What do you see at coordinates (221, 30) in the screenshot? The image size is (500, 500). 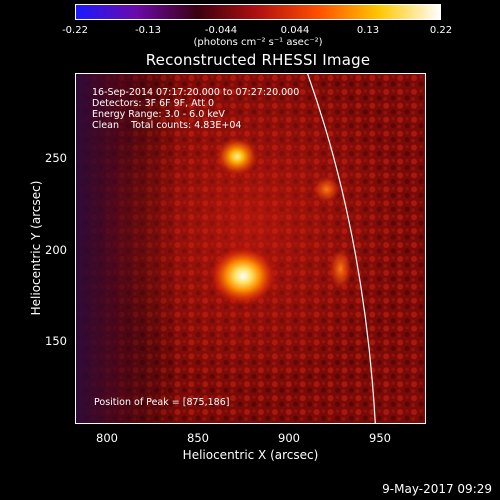 I see `colorbar-tick-label: -0.044` at bounding box center [221, 30].